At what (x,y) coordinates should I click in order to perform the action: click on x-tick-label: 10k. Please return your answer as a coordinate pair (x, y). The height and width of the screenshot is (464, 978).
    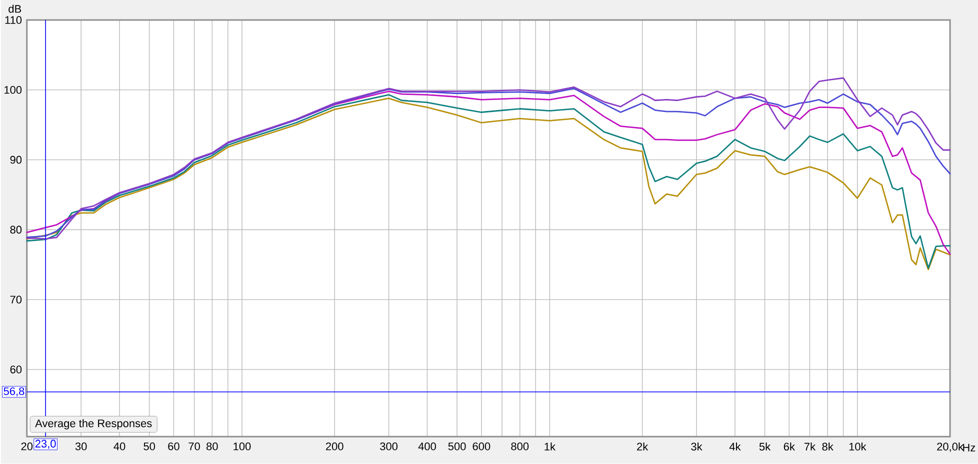
    Looking at the image, I should click on (857, 446).